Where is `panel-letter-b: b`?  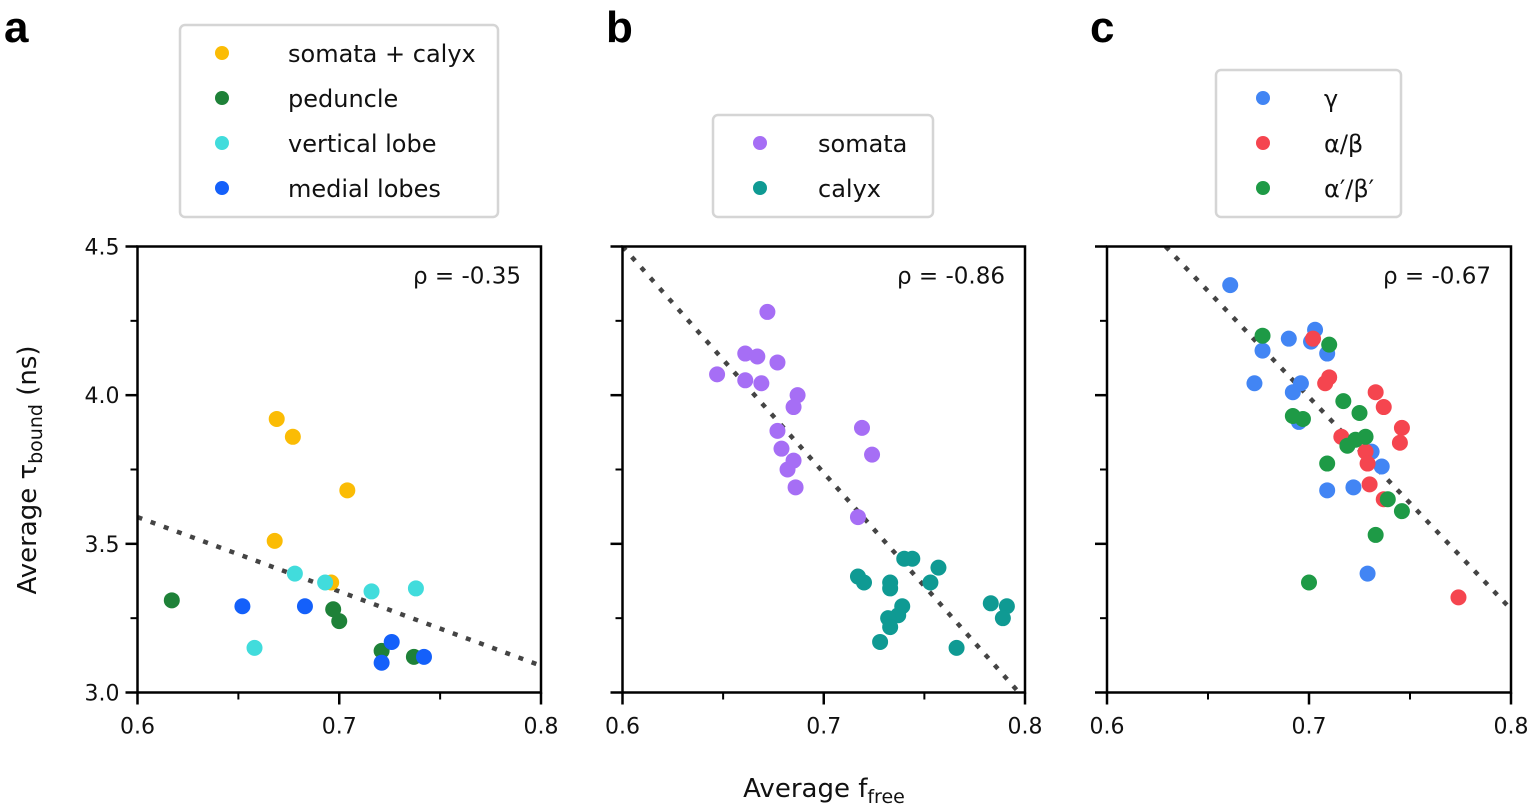 panel-letter-b: b is located at coordinates (619, 27).